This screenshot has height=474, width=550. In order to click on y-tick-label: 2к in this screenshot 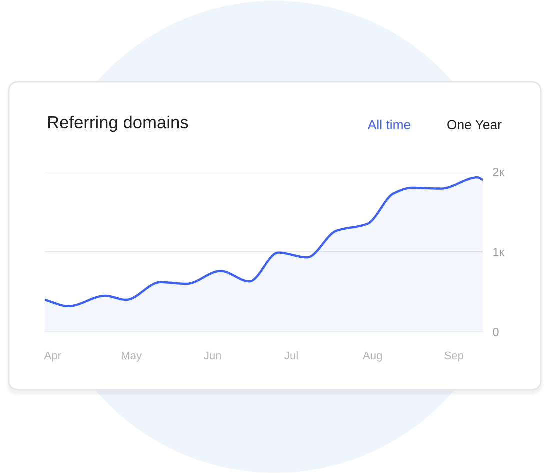, I will do `click(499, 172)`.